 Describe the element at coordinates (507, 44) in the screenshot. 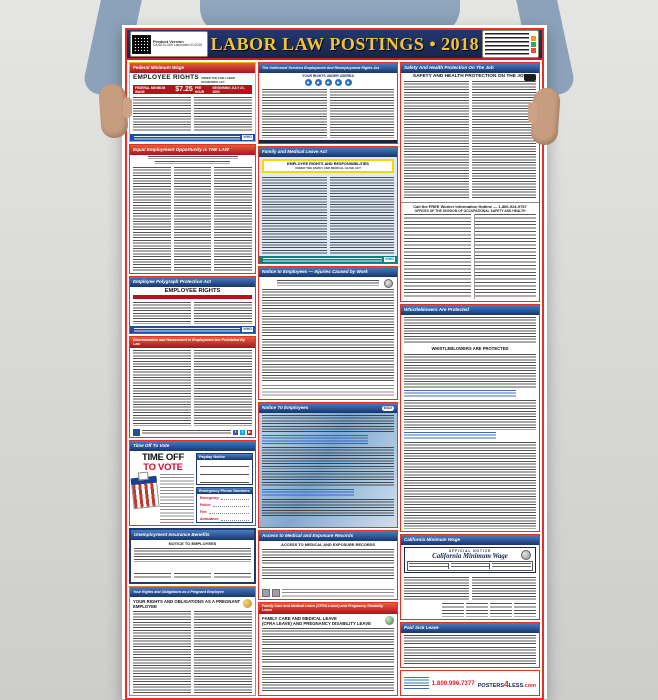

I see `barcode-icon` at that location.